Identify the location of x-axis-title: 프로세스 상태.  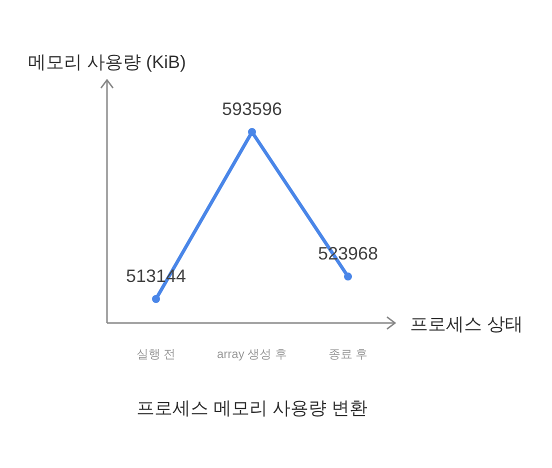
(467, 324).